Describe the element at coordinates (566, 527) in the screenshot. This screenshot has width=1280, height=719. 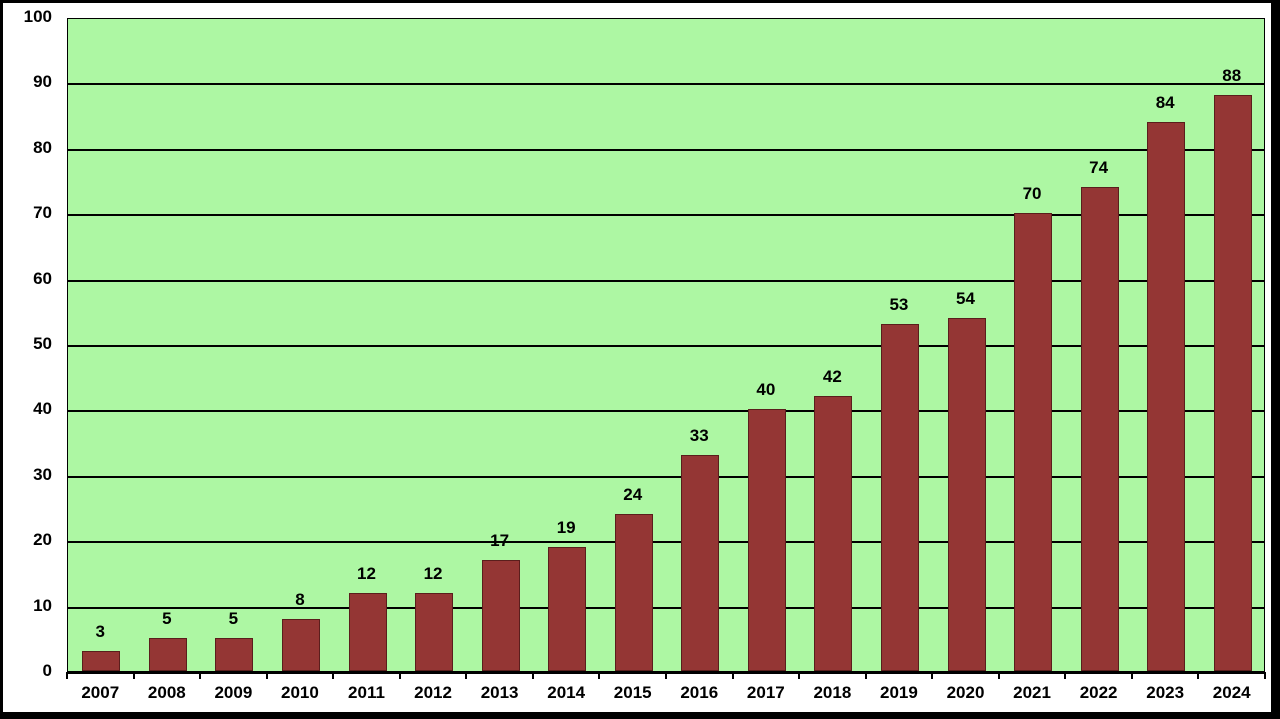
I see `bar-value-label: 19` at that location.